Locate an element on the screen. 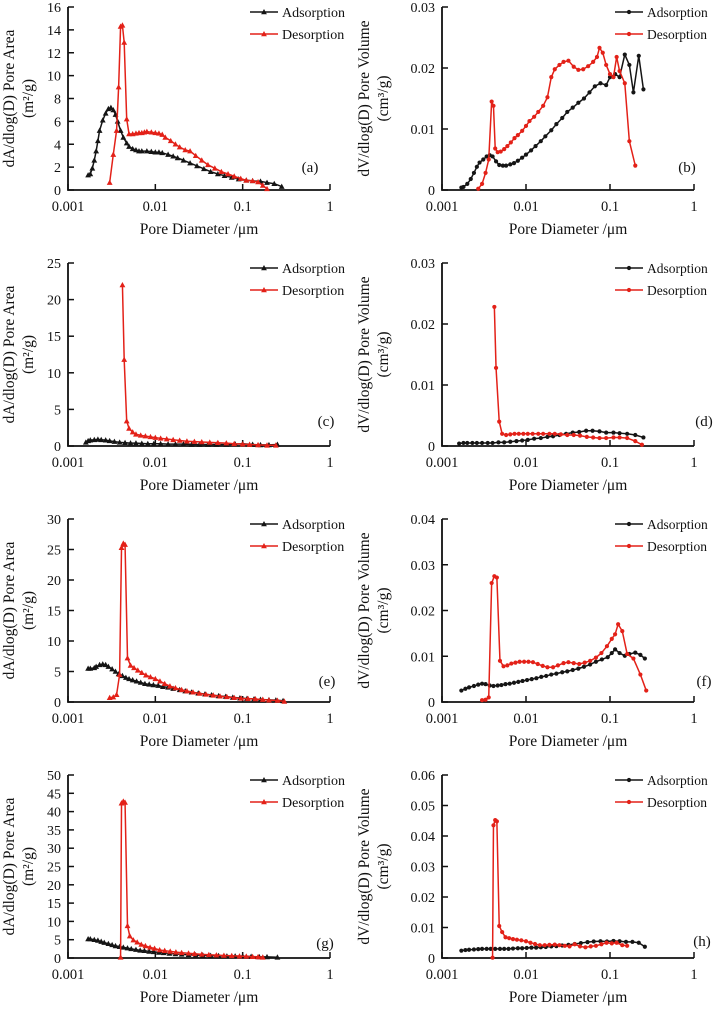 This screenshot has height=1024, width=717. svg-text: 0.04 is located at coordinates (423, 520).